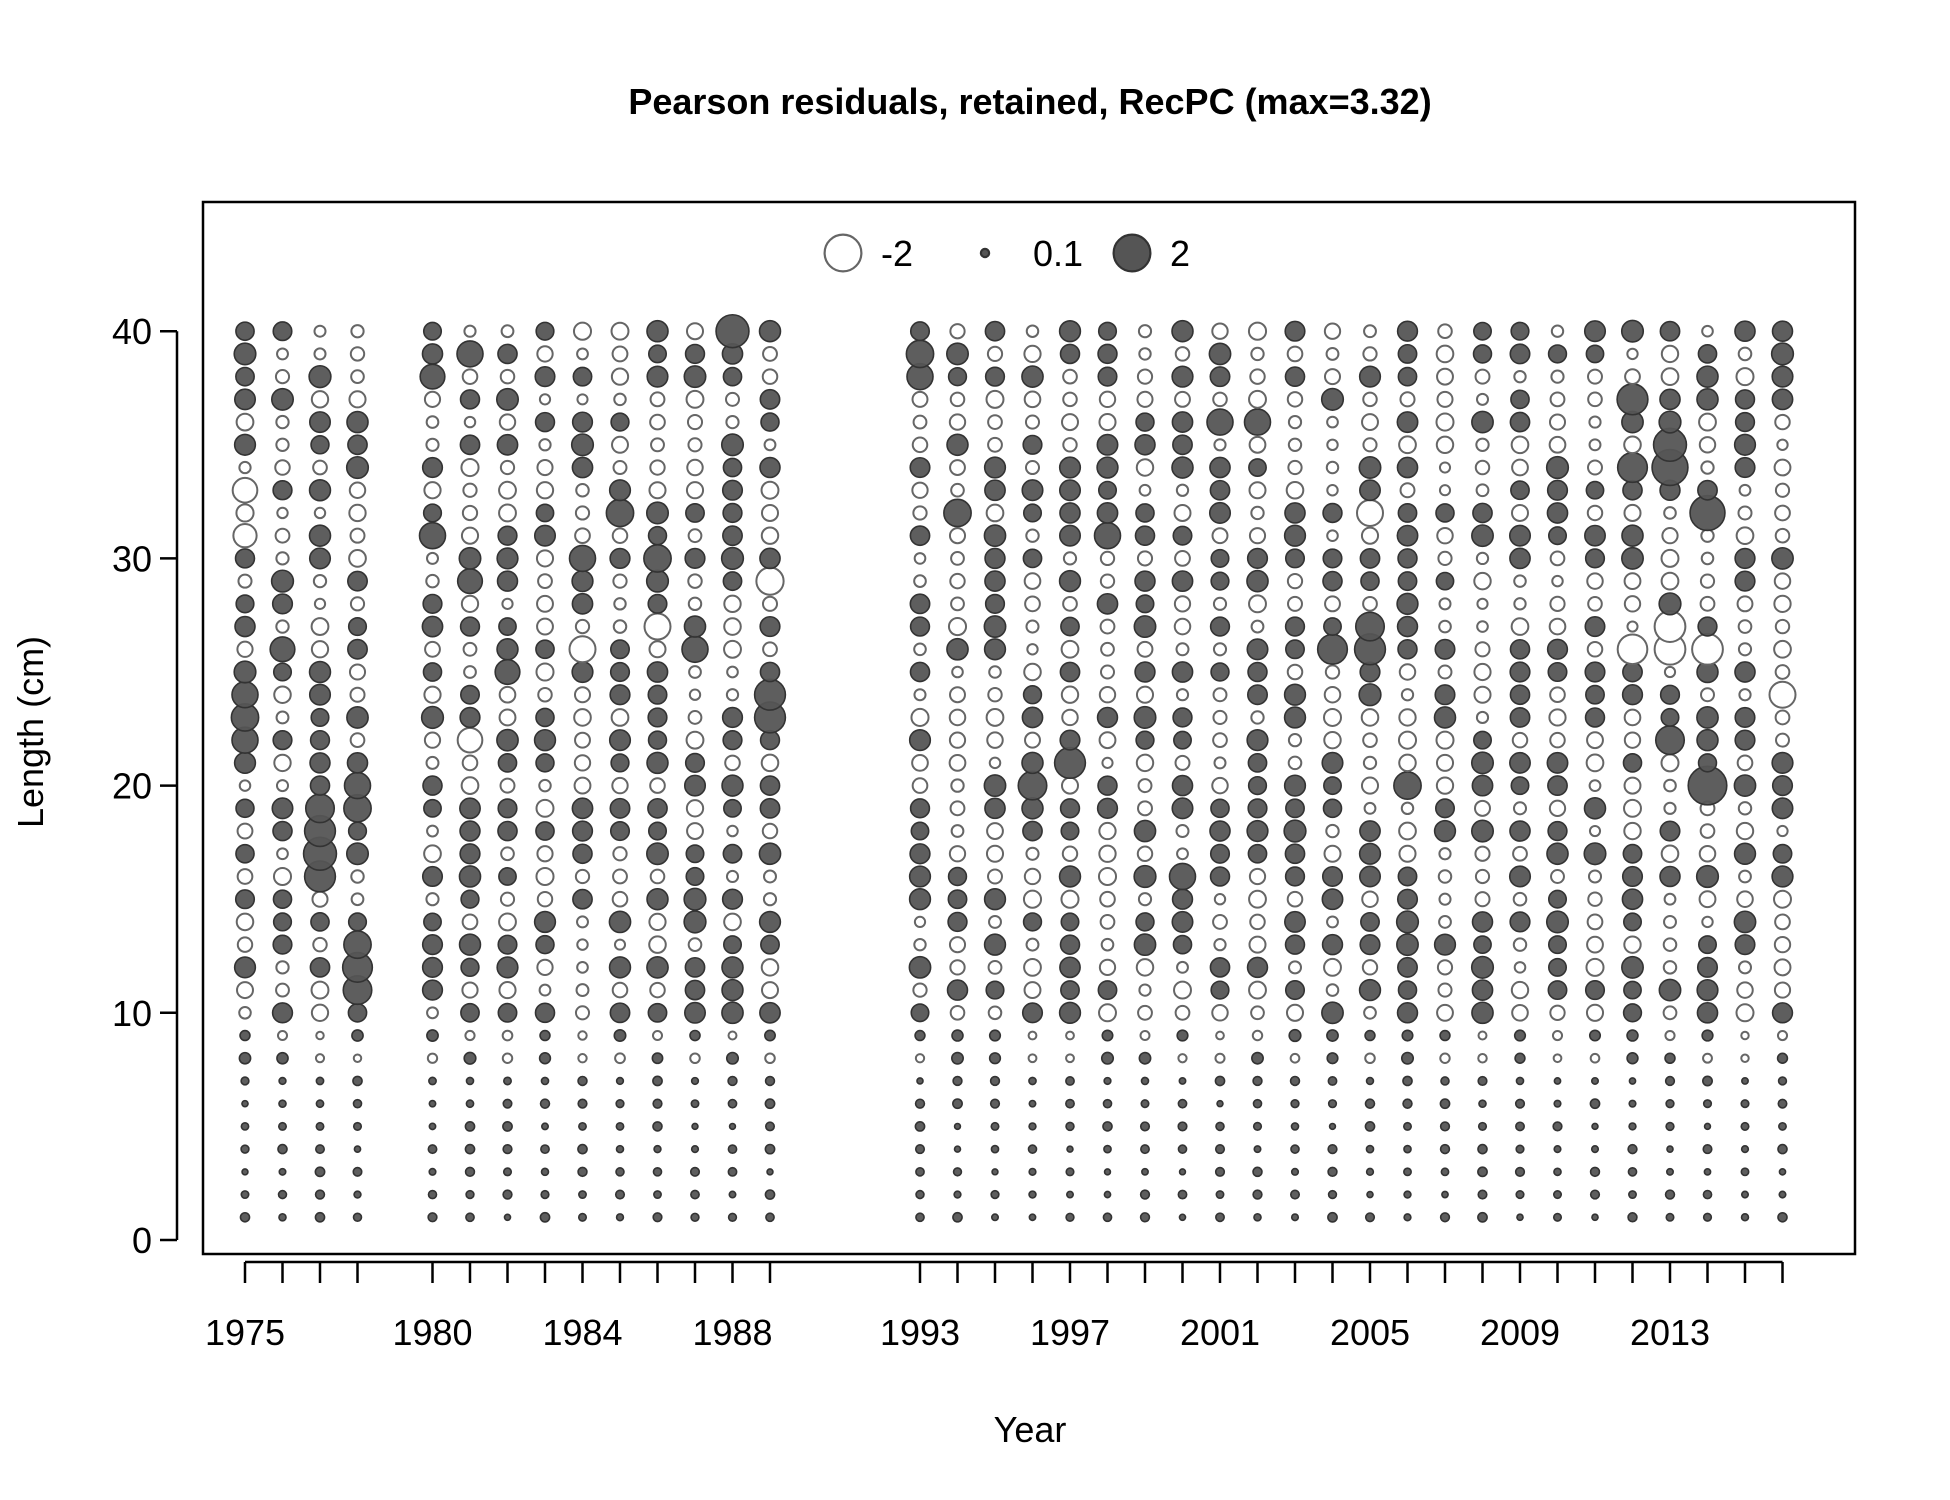 The height and width of the screenshot is (1500, 1950). Describe the element at coordinates (843, 253) in the screenshot. I see `legend-symbol` at that location.